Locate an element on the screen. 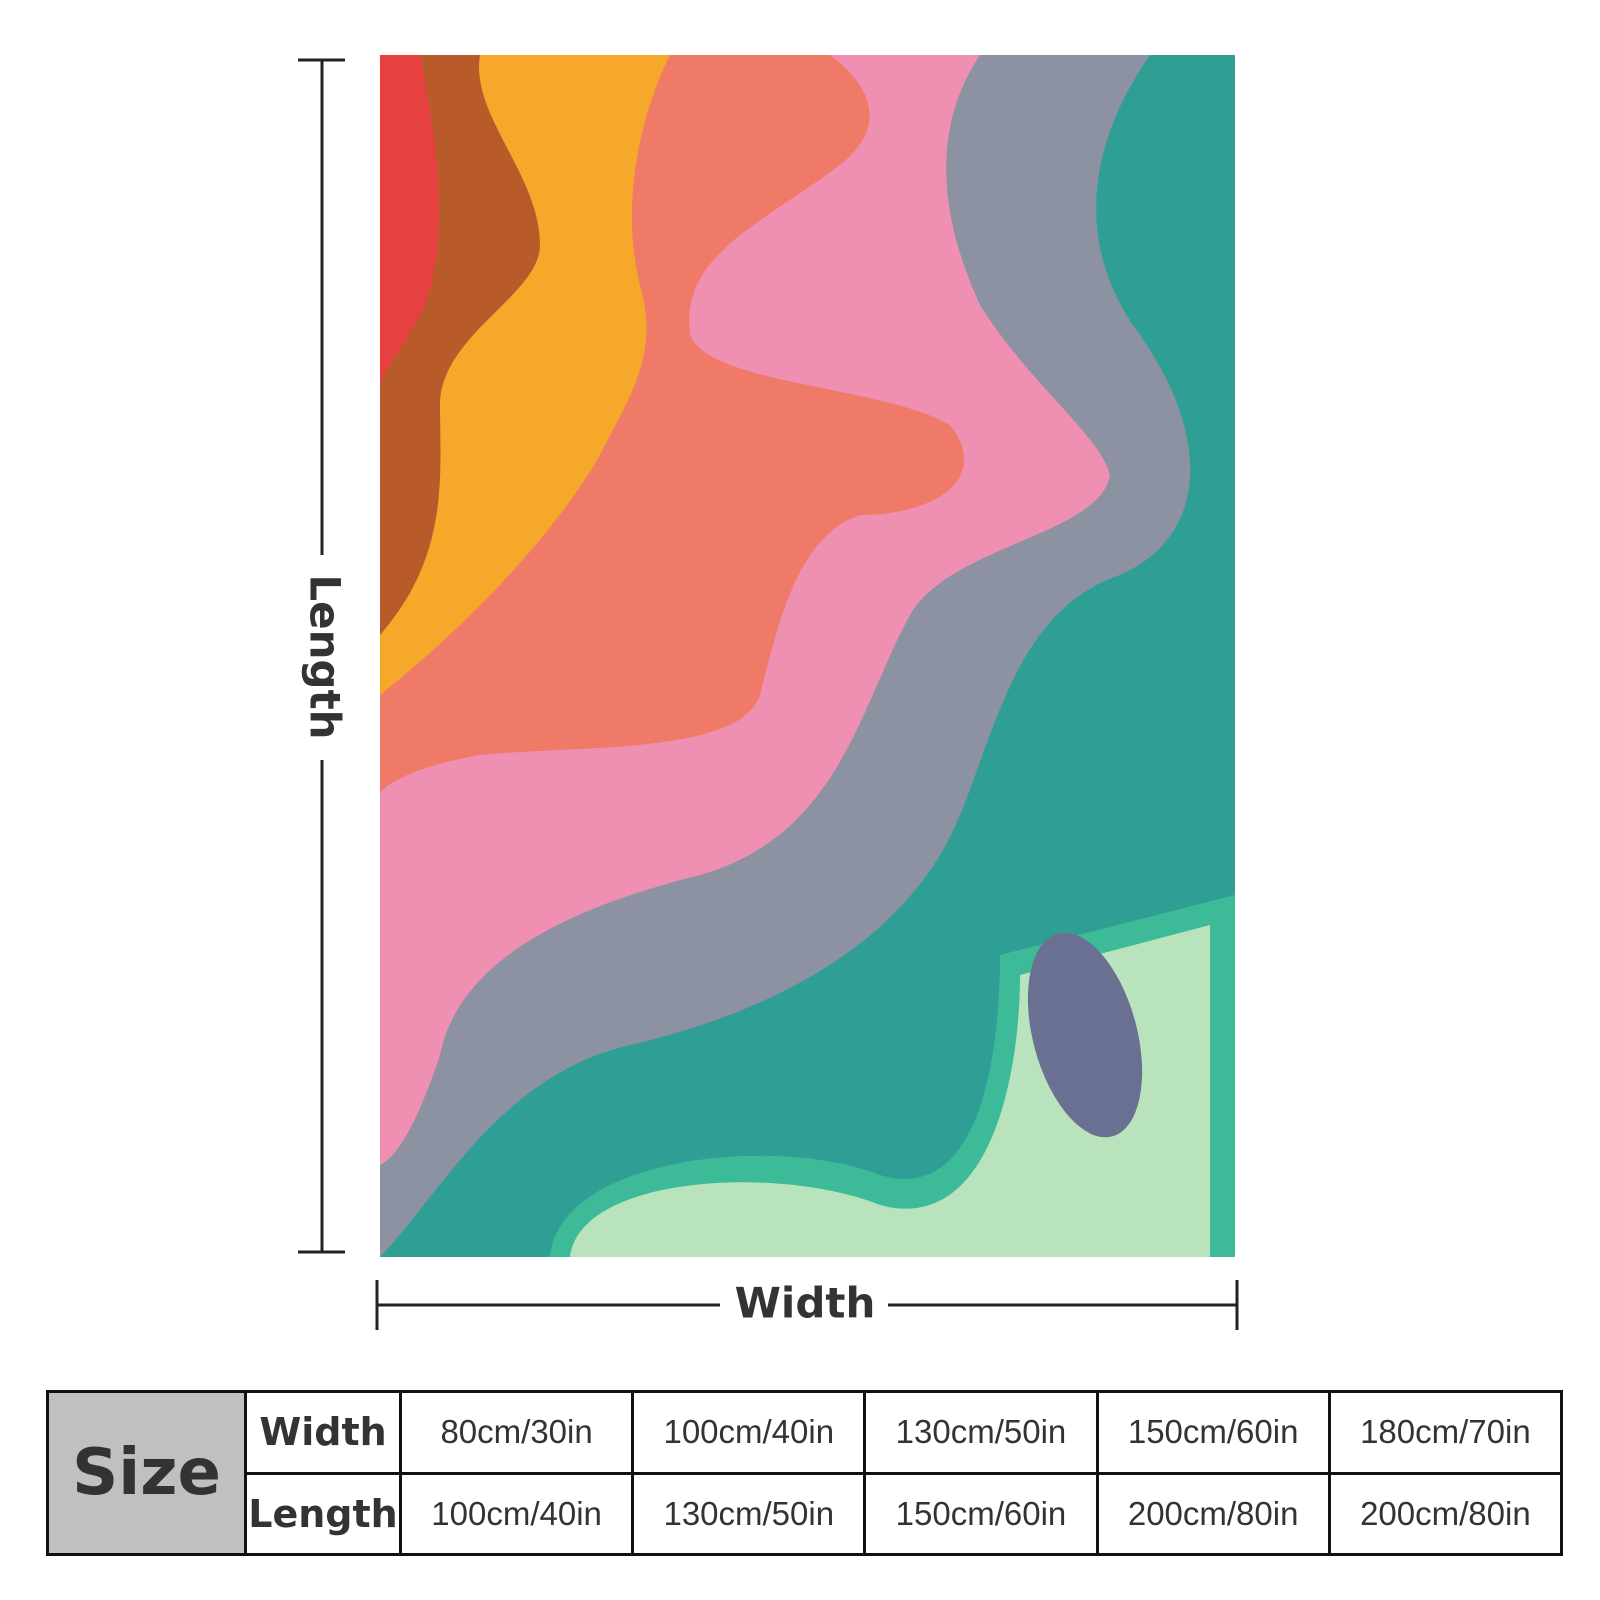 This screenshot has height=1600, width=1600. cell: 80cm/30in is located at coordinates (516, 1432).